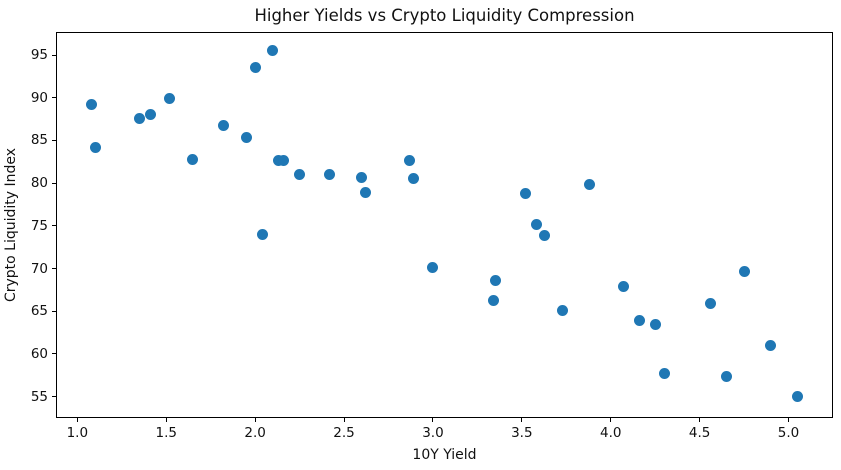 The height and width of the screenshot is (470, 841). Describe the element at coordinates (39, 183) in the screenshot. I see `y-tick-label: 80` at that location.